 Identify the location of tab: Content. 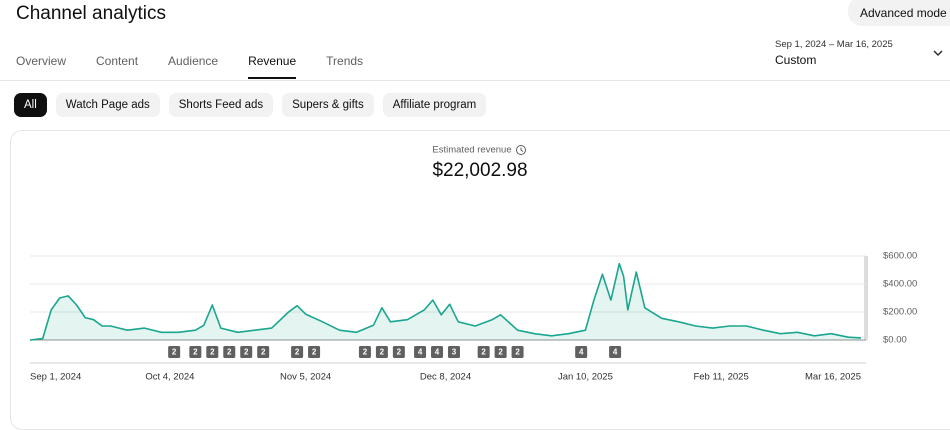
(117, 61).